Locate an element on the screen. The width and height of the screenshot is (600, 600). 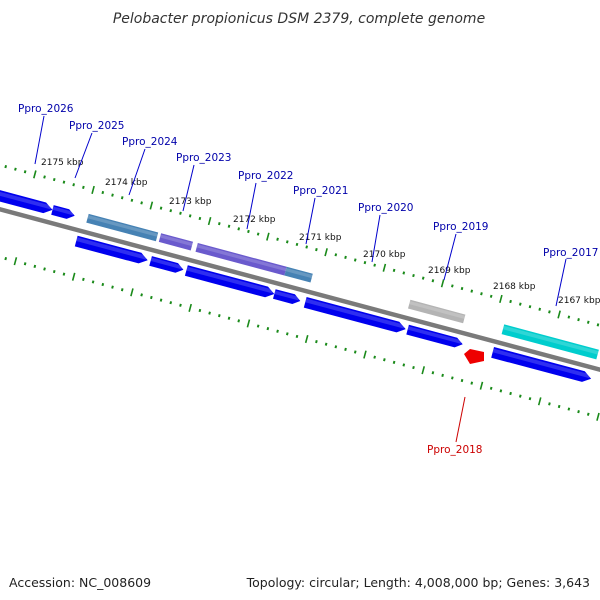
gene-label-ppro-2024: Ppro_2024 is located at coordinates (150, 142).